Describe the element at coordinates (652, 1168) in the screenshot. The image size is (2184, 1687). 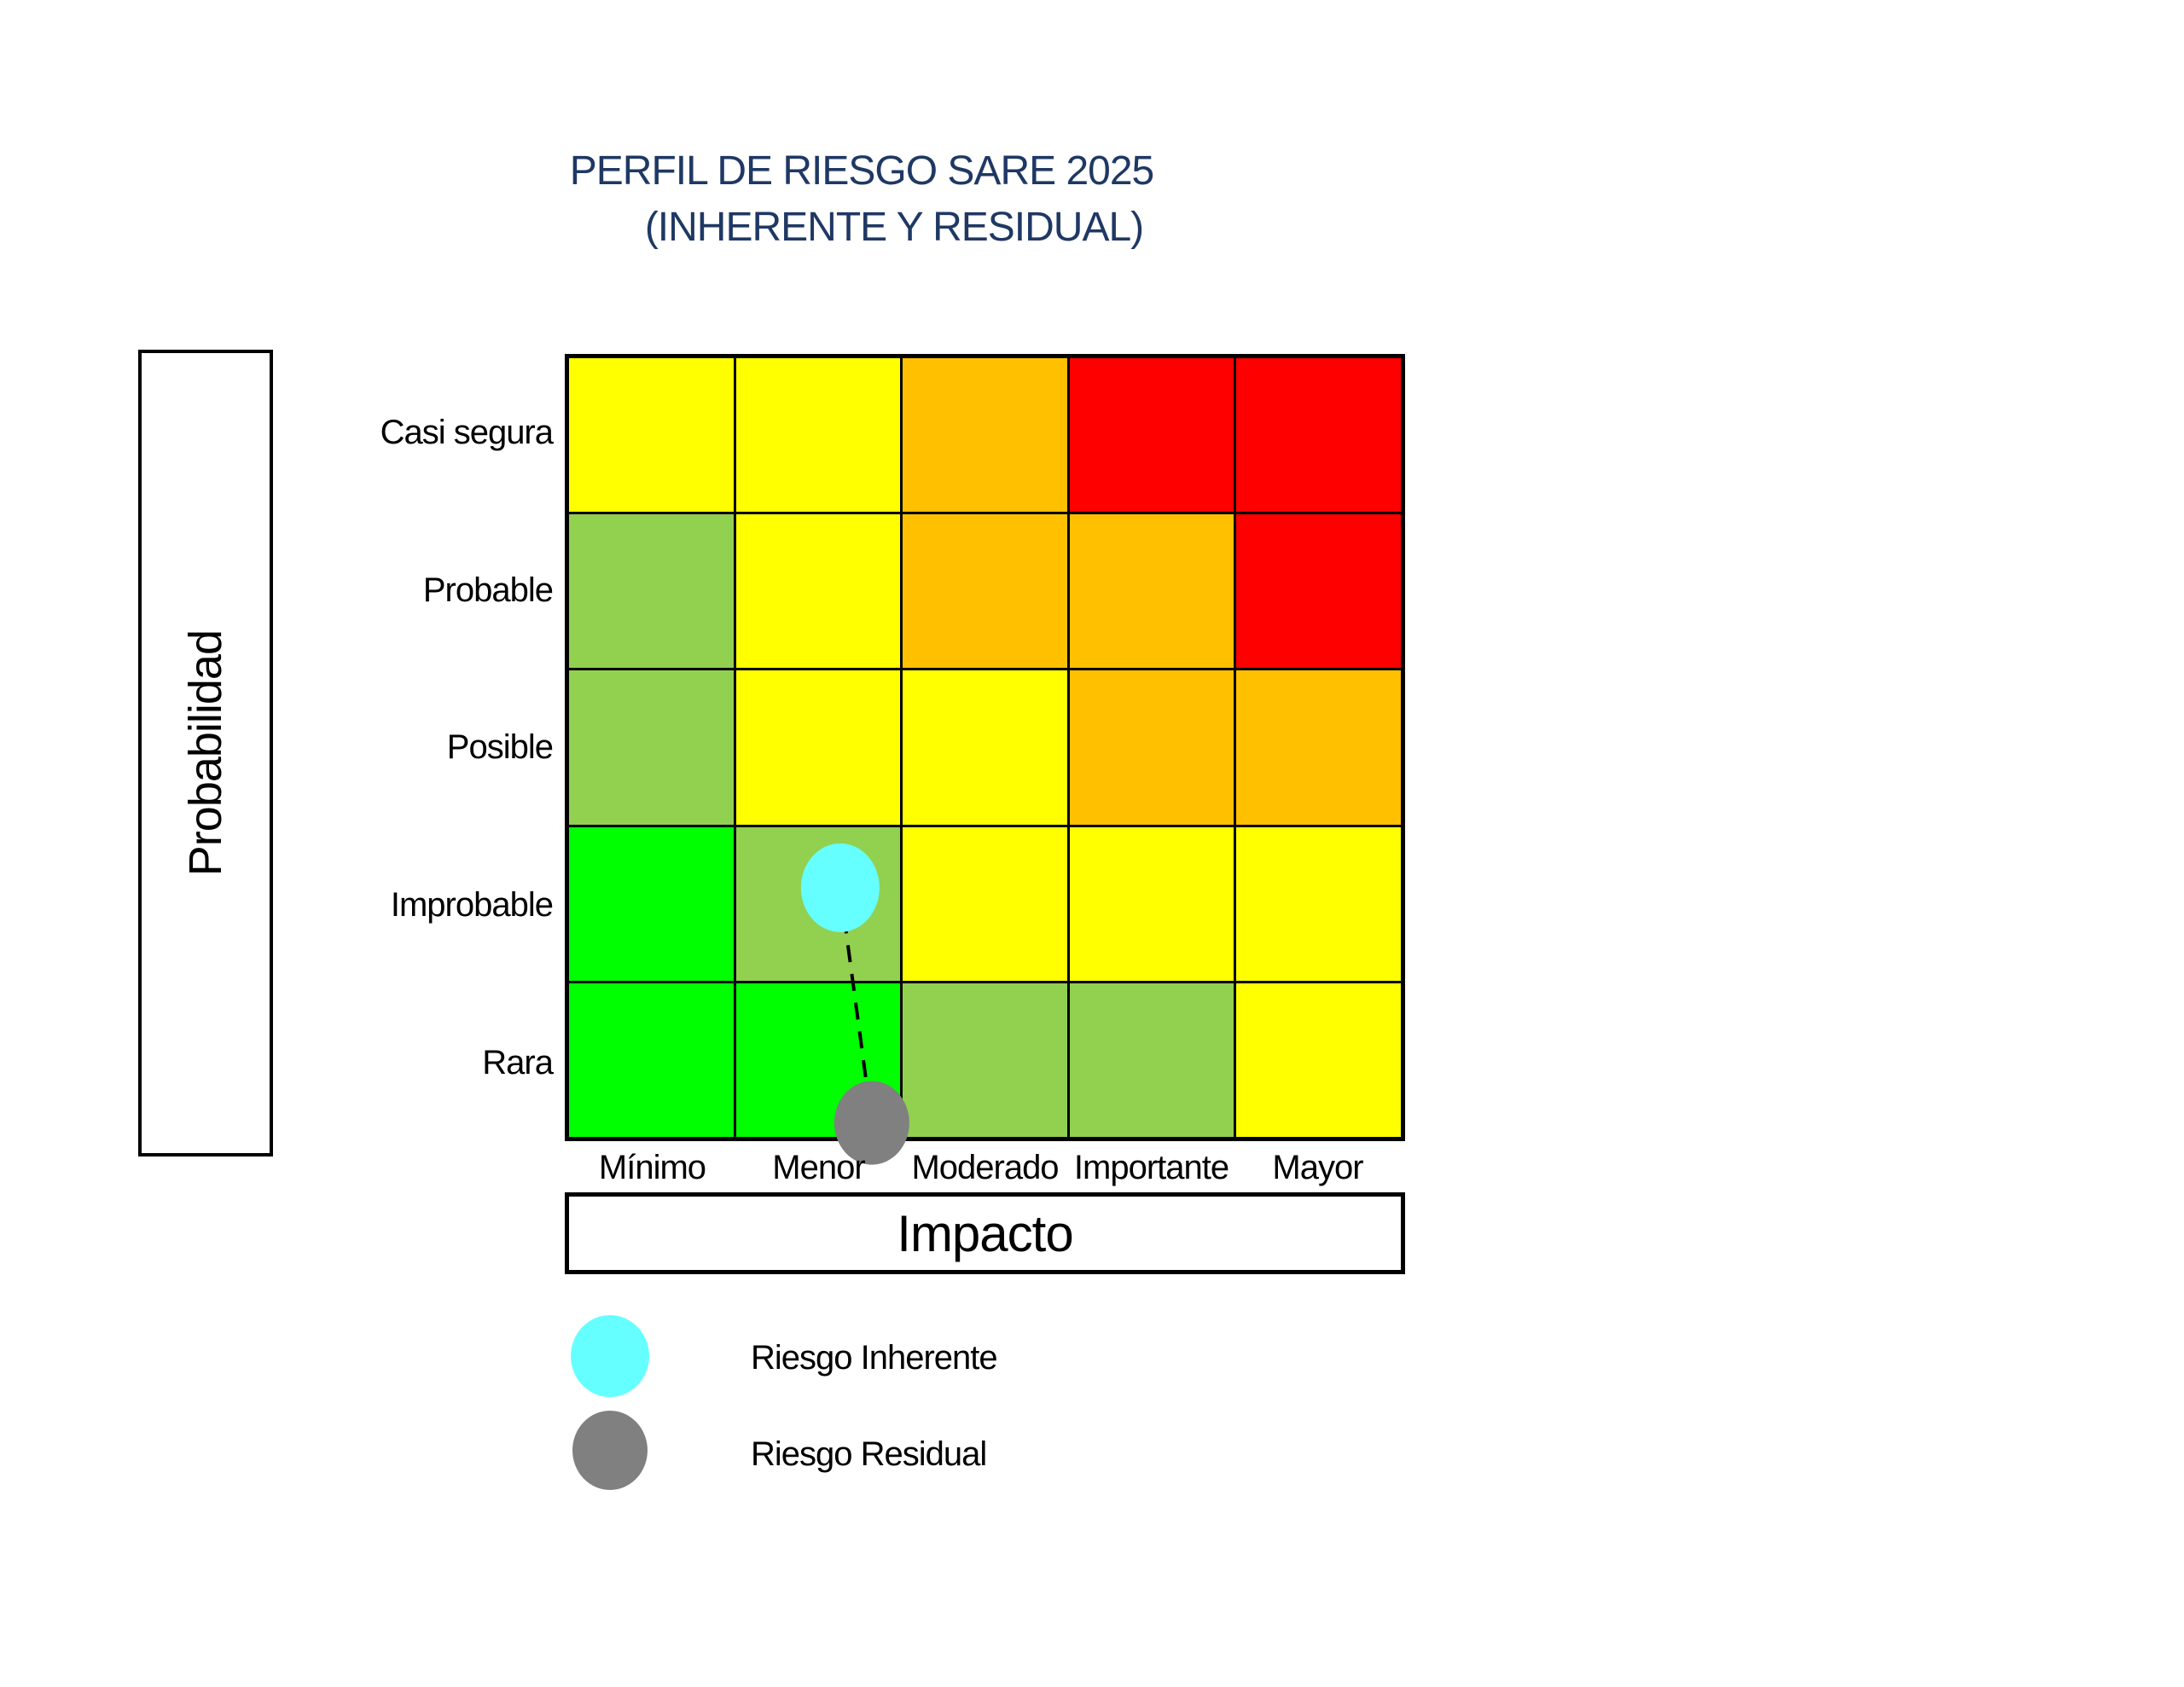
I see `x-tick-label-minimo: Mínimo` at that location.